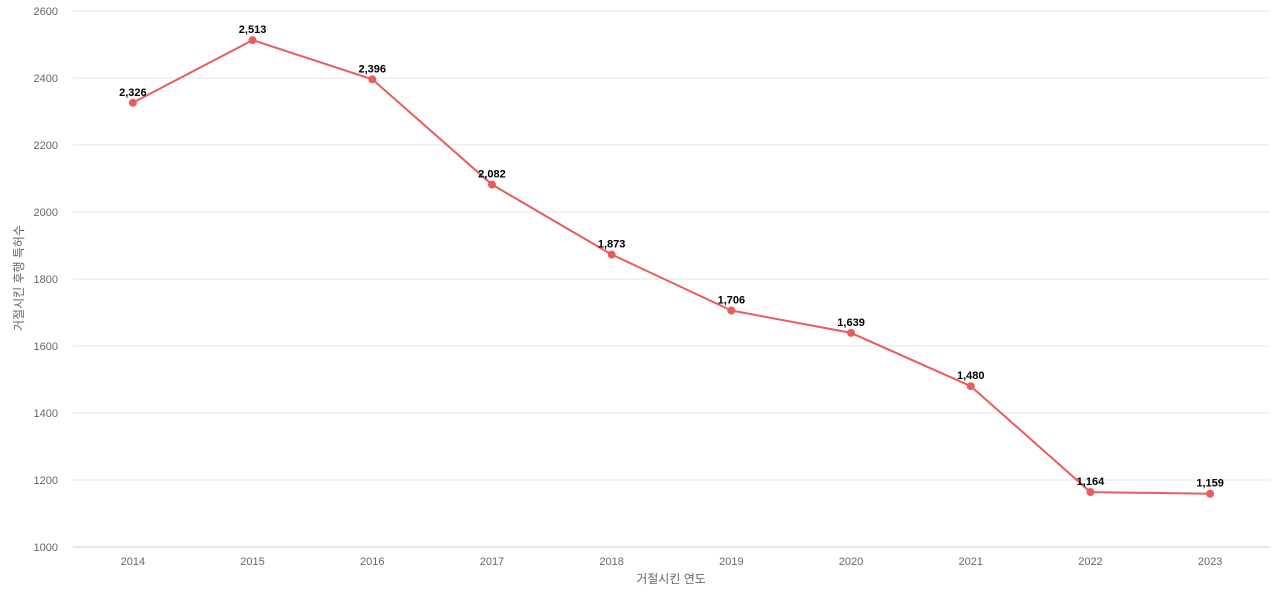  What do you see at coordinates (732, 300) in the screenshot?
I see `data-label: 1,706` at bounding box center [732, 300].